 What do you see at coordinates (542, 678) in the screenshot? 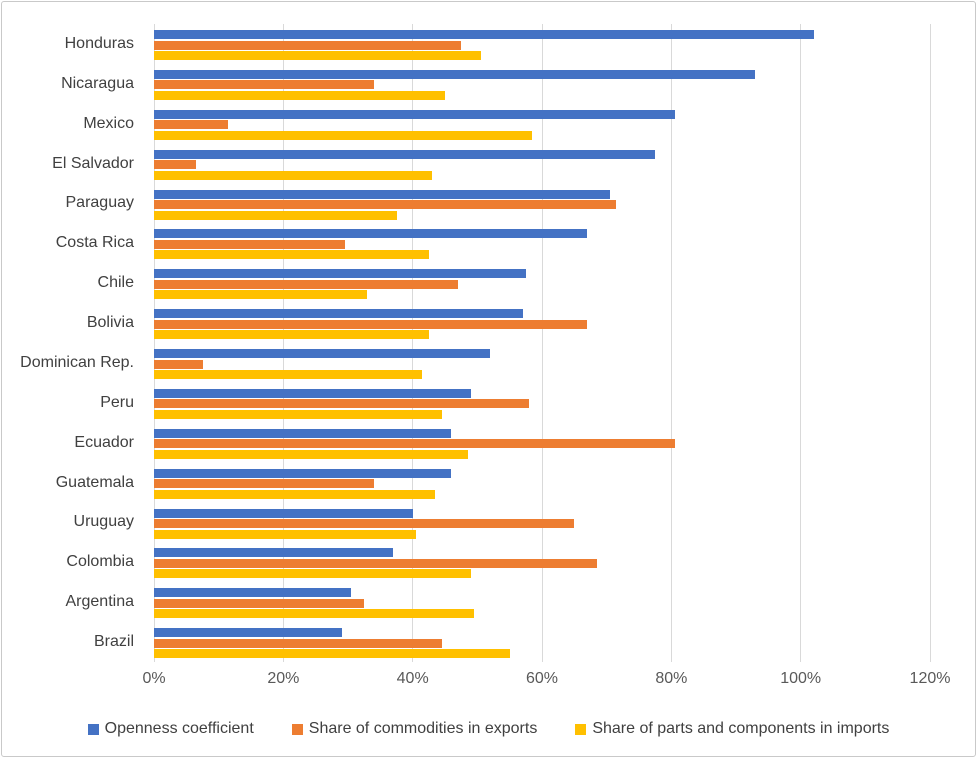
I see `x-tick-label-60: 60%` at bounding box center [542, 678].